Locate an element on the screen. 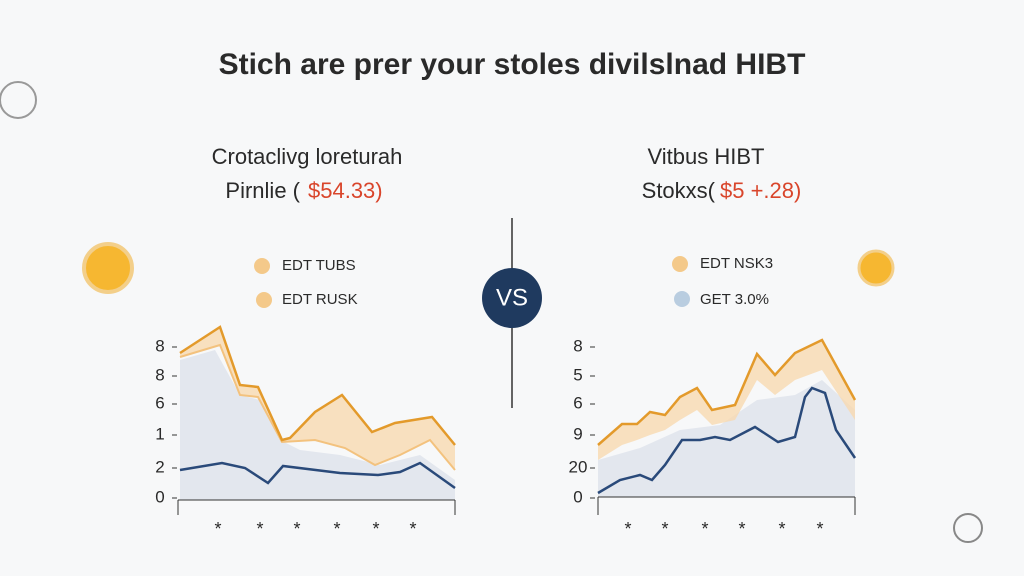 Image resolution: width=1024 pixels, height=576 pixels. left-label: Pirnlie ( is located at coordinates (262, 190).